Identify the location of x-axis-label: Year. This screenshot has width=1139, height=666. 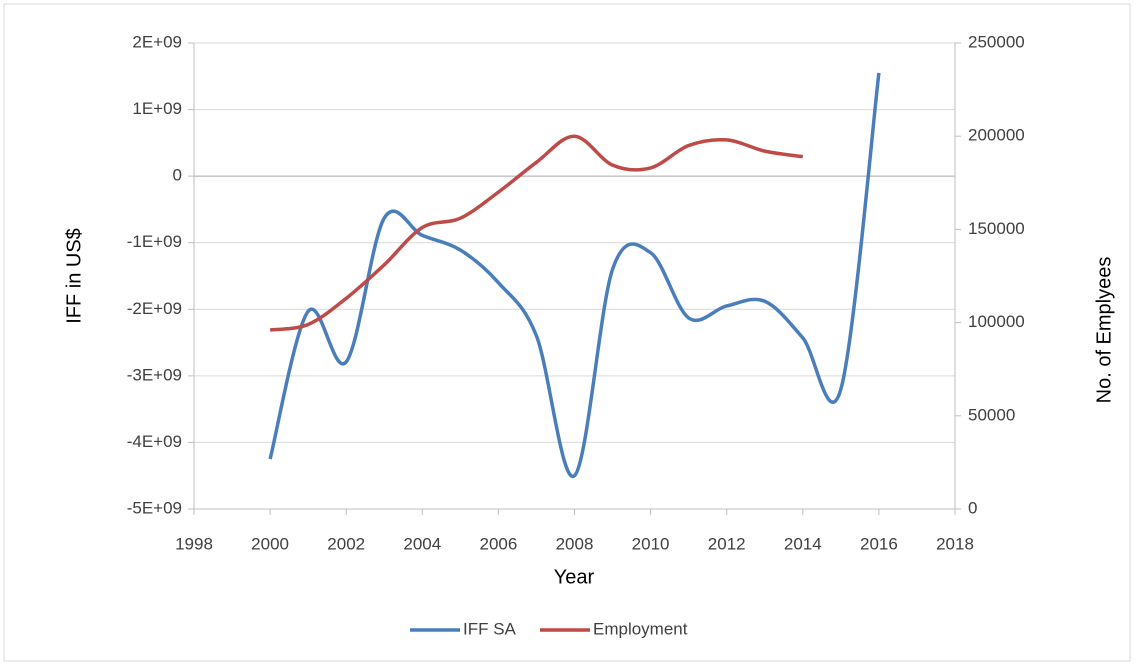
(574, 577).